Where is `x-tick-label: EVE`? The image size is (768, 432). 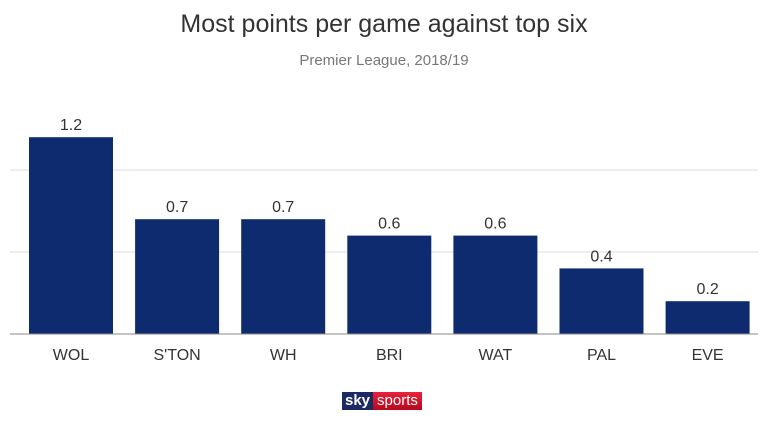
x-tick-label: EVE is located at coordinates (708, 355).